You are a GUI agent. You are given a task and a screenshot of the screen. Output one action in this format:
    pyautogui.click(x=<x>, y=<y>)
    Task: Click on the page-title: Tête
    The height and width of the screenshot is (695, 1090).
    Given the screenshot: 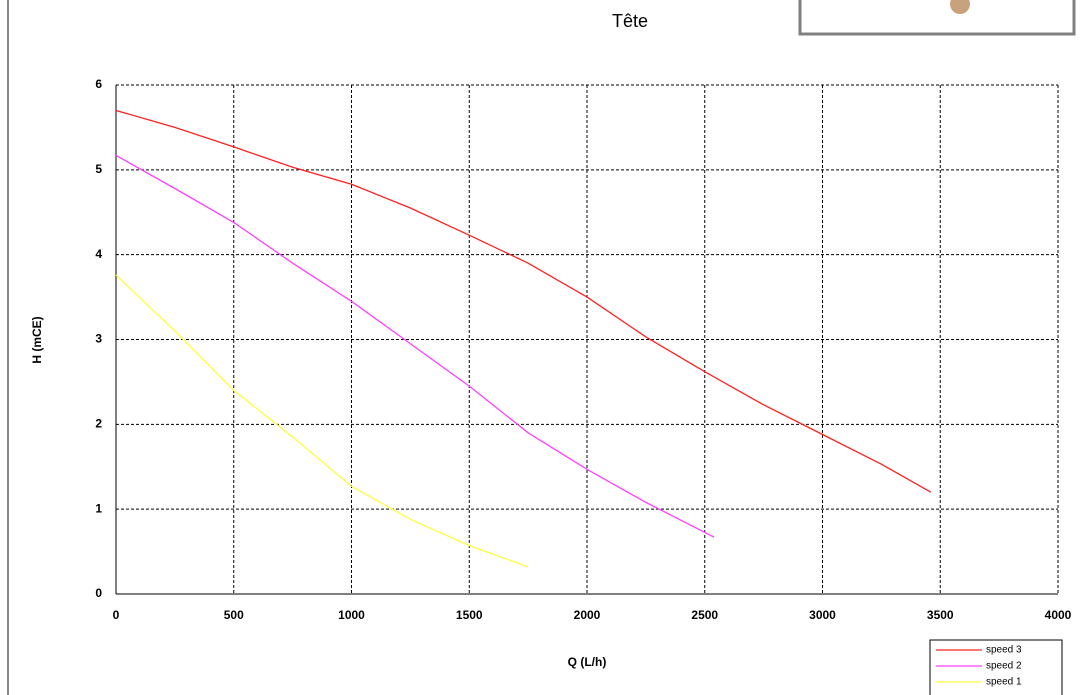 What is the action you would take?
    pyautogui.click(x=630, y=21)
    